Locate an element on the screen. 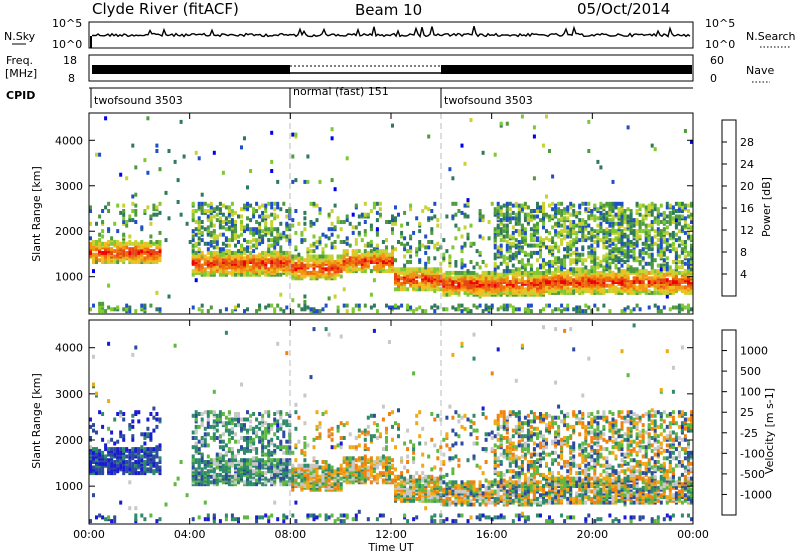 This screenshot has width=800, height=554. y-tick-label: 1000 is located at coordinates (69, 277).